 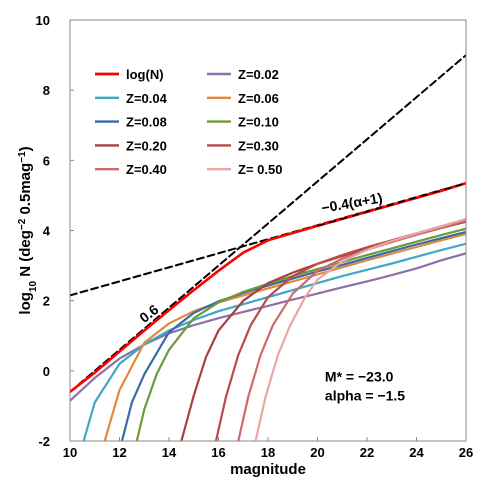 What do you see at coordinates (47, 231) in the screenshot?
I see `y-tick-label: 4` at bounding box center [47, 231].